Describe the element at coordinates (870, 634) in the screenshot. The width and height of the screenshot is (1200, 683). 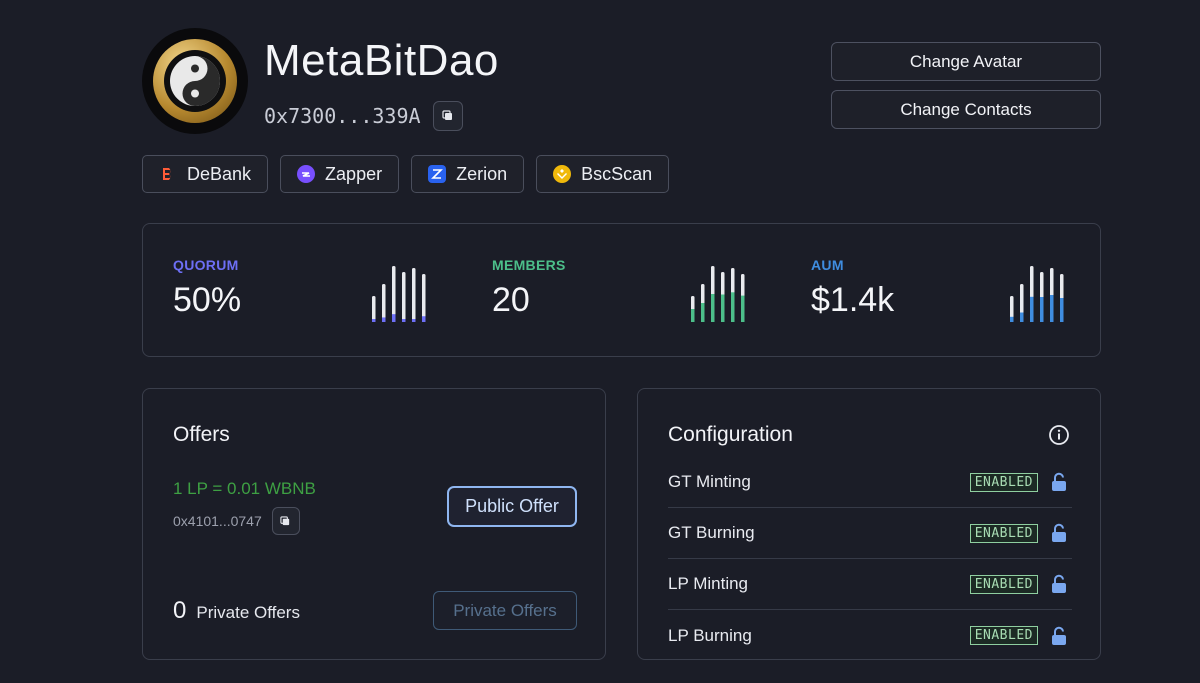
I see `config-row-lp-burning: LP Burning ENABLED` at that location.